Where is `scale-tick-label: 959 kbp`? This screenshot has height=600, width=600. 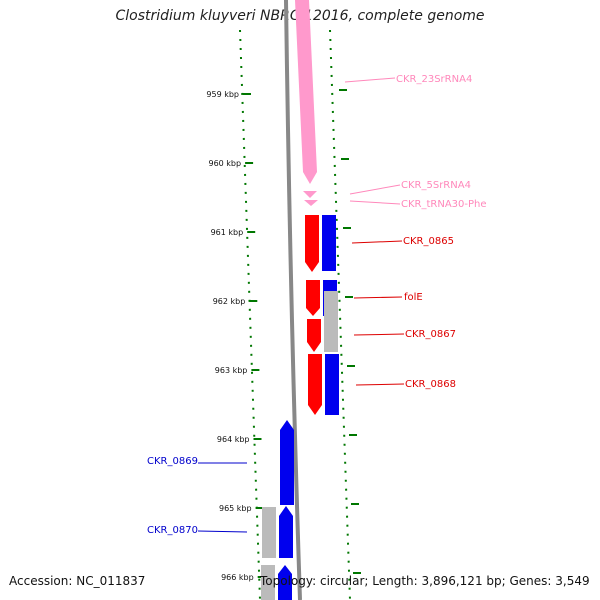
scale-tick-label: 959 kbp is located at coordinates (222, 94).